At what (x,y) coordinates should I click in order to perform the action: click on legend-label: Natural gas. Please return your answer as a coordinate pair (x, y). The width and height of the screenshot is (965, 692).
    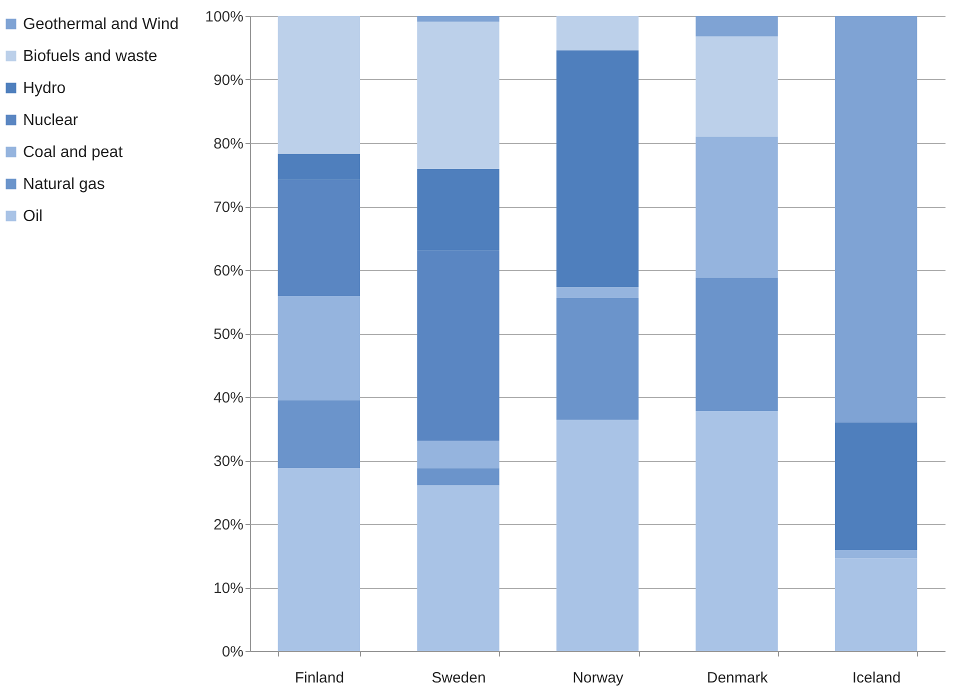
    Looking at the image, I should click on (64, 184).